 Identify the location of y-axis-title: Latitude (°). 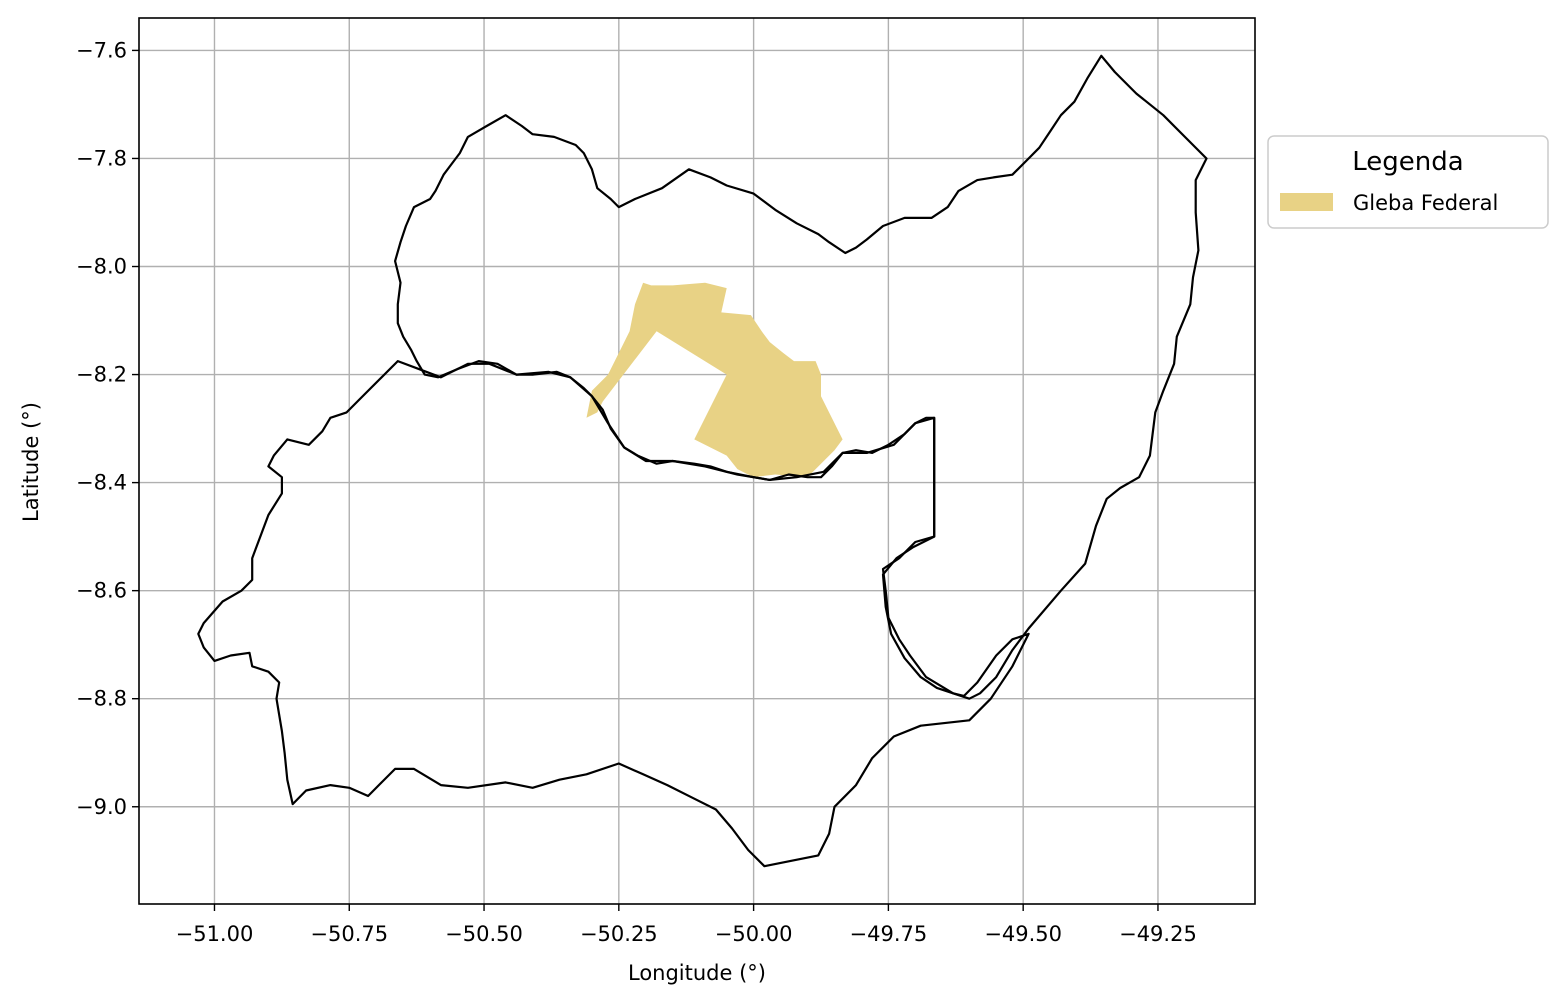
(31, 462).